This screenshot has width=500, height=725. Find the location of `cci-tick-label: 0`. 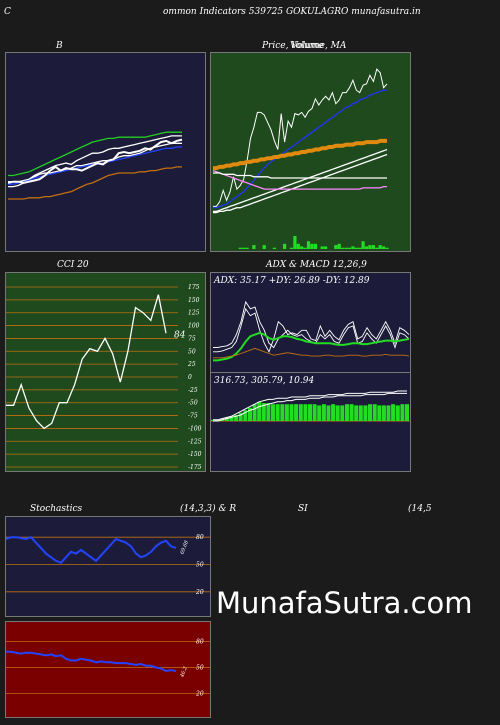

cci-tick-label: 0 is located at coordinates (190, 377).